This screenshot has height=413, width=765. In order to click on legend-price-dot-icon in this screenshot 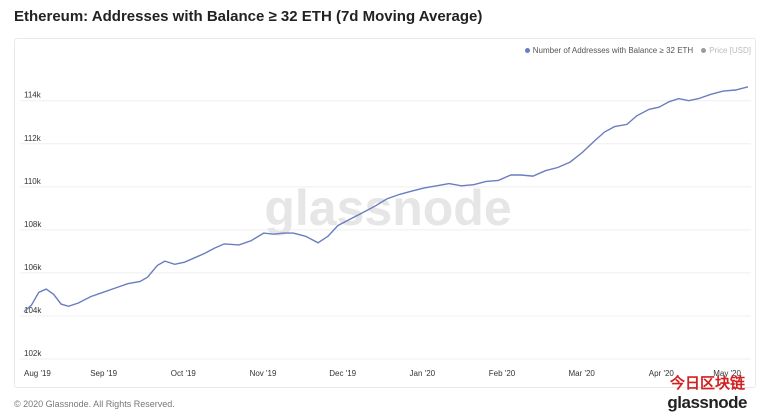, I will do `click(704, 50)`.